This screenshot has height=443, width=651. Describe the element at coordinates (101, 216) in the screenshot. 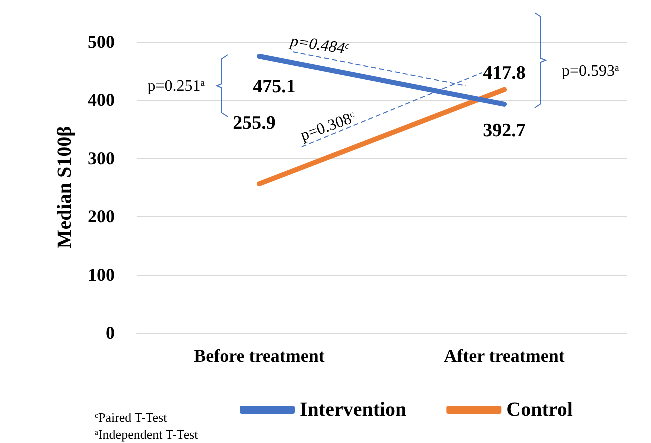

I see `y-tick-label: 200` at that location.